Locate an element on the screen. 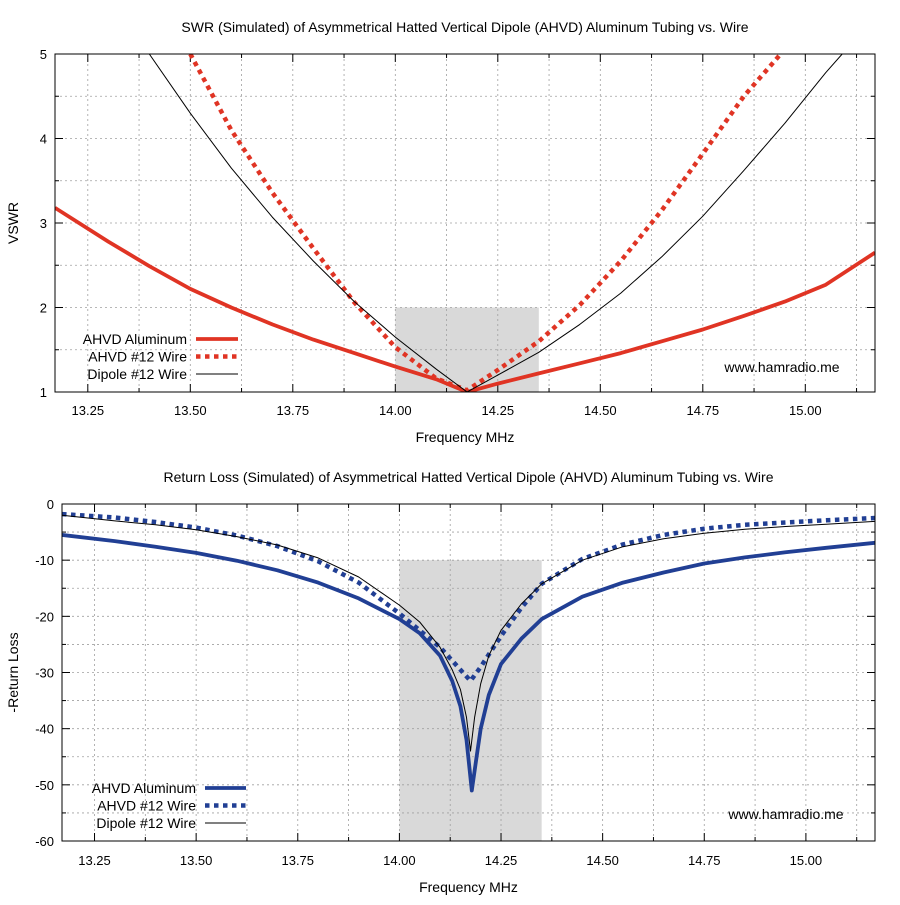 Image resolution: width=900 pixels, height=905 pixels. y-tick-label: 3 is located at coordinates (43, 223).